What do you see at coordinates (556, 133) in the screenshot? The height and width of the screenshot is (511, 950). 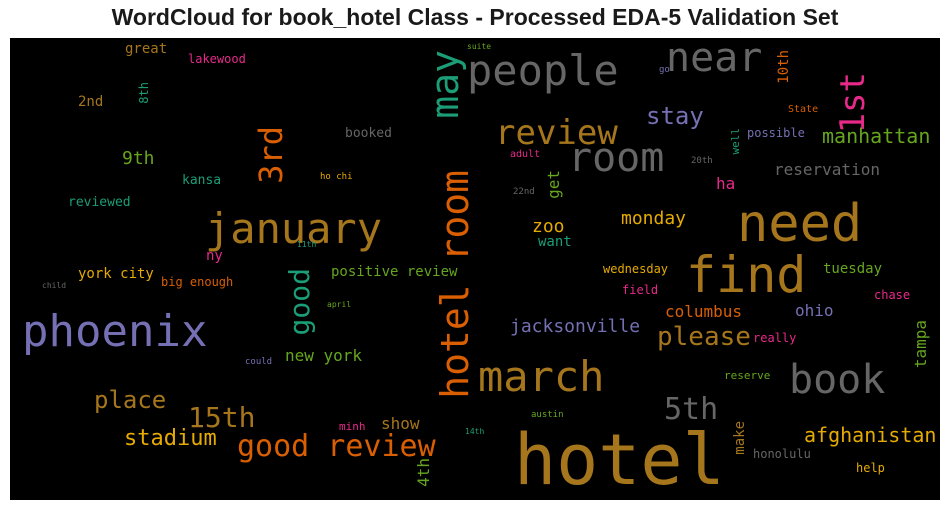 I see `word-review: review` at bounding box center [556, 133].